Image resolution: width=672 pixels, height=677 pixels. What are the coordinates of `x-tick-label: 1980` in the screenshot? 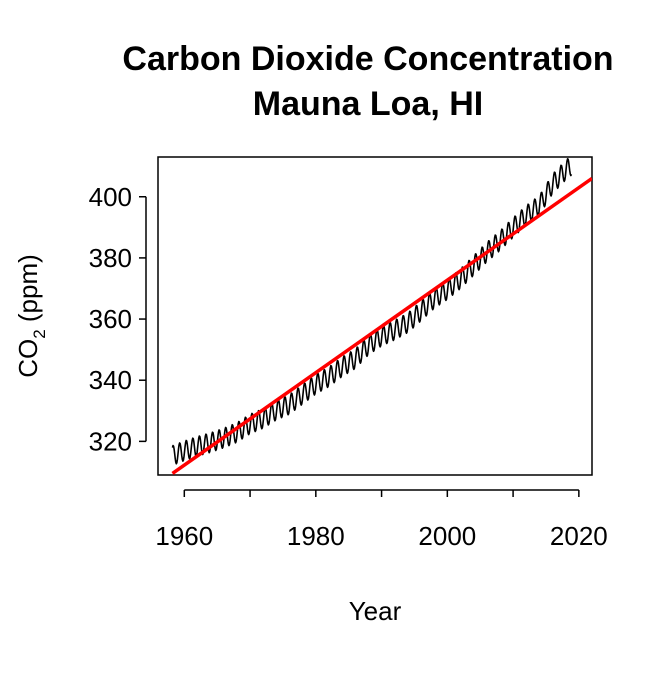 It's located at (316, 536).